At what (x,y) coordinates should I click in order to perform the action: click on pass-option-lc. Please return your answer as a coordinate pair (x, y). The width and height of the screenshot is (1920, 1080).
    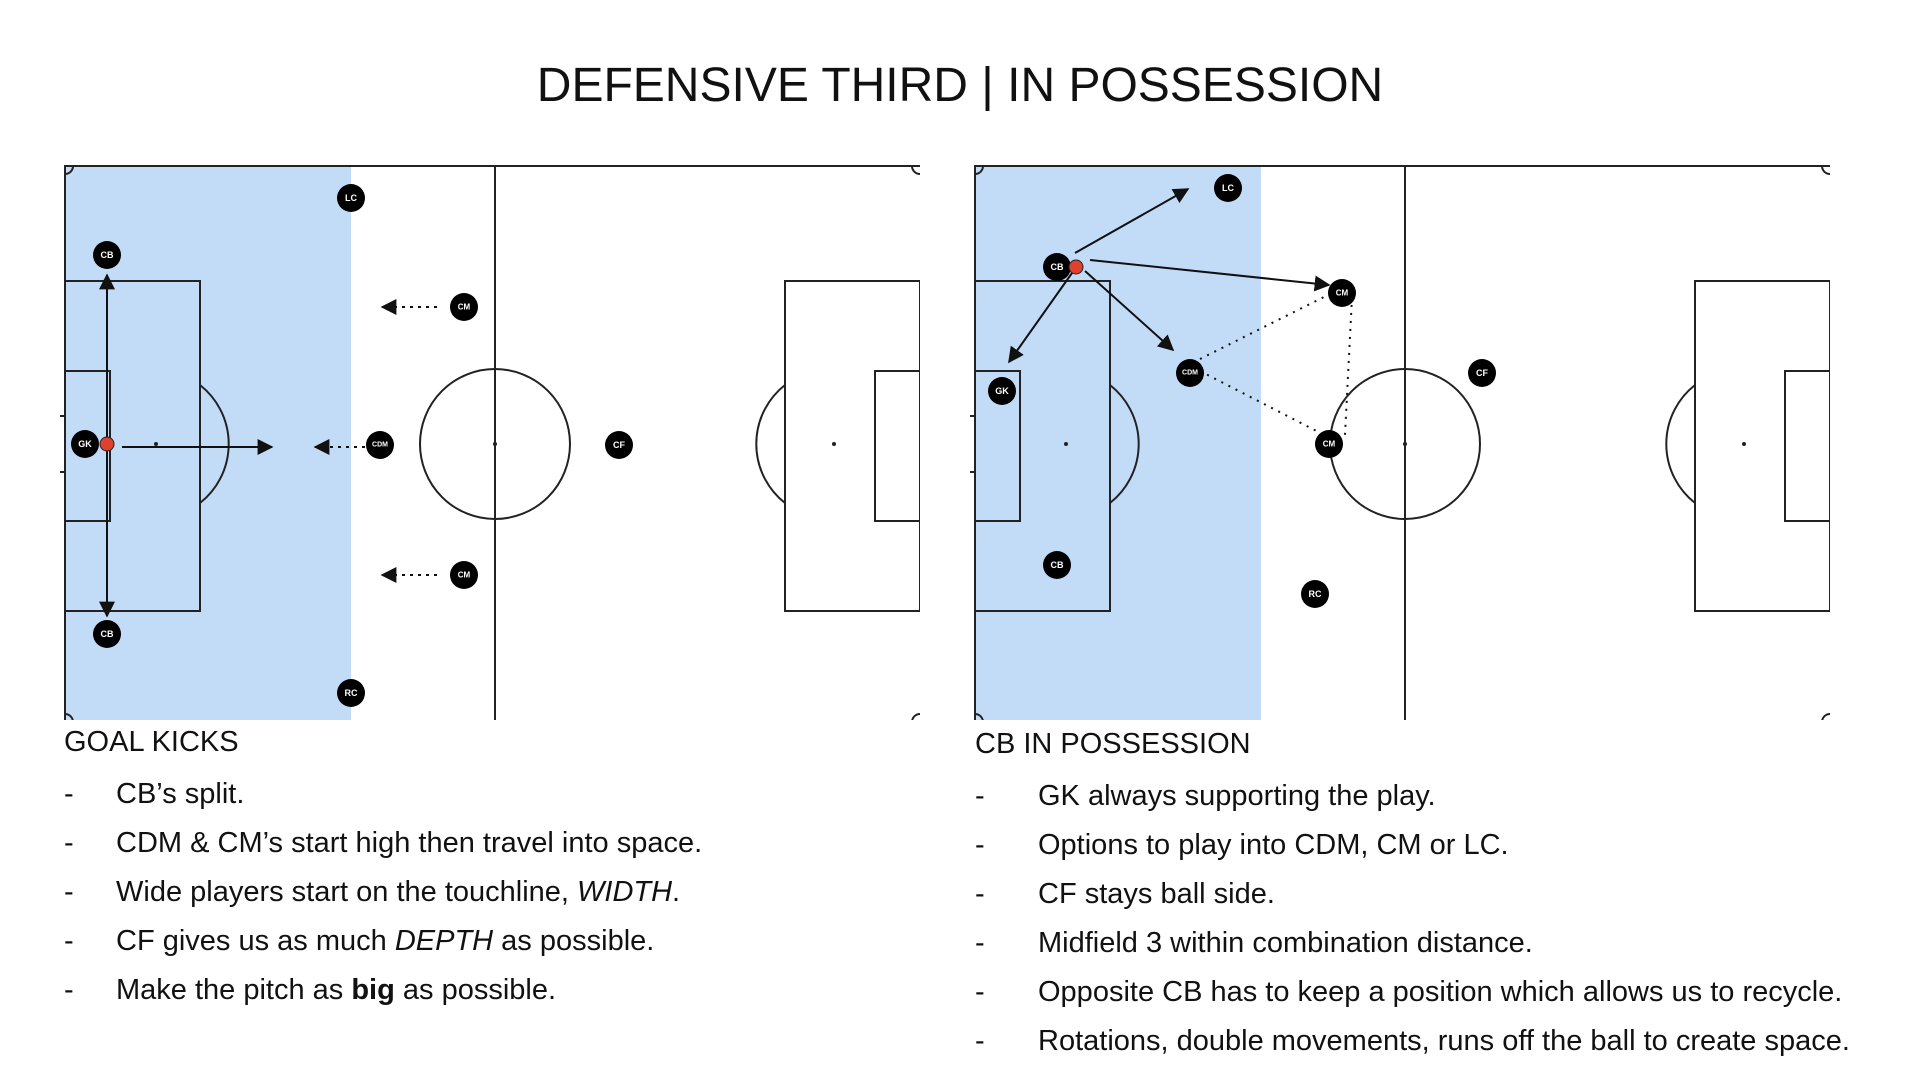
    Looking at the image, I should click on (1132, 221).